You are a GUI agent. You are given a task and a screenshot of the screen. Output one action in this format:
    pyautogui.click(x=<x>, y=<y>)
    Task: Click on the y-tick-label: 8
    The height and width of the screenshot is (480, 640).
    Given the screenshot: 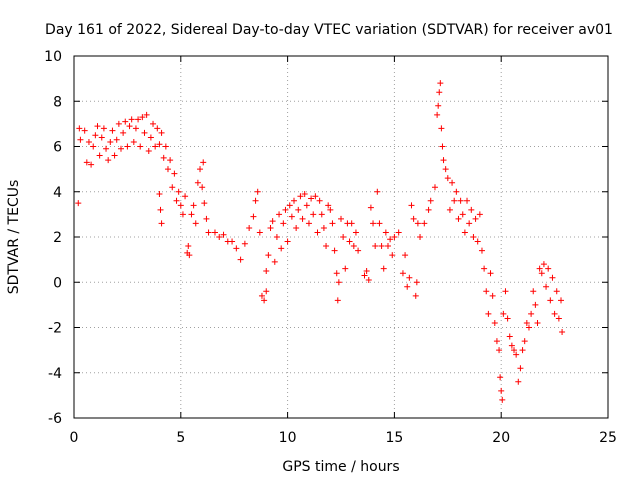 What is the action you would take?
    pyautogui.click(x=57, y=102)
    